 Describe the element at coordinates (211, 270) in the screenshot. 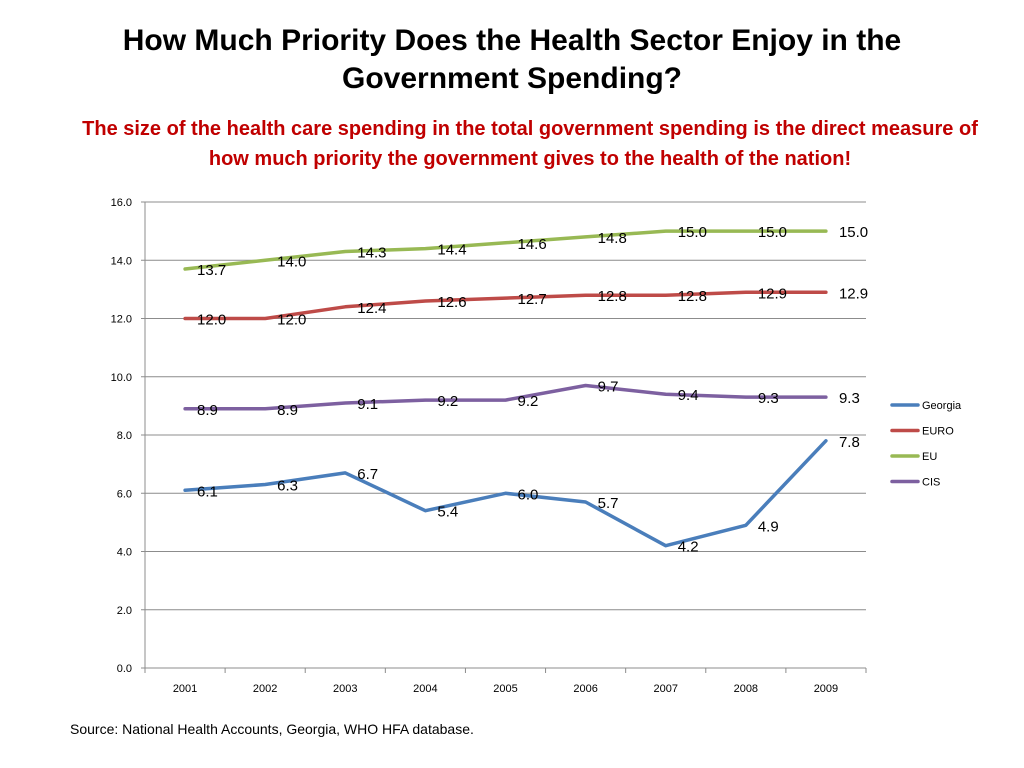

I see `data-label-eu: 13.7` at that location.